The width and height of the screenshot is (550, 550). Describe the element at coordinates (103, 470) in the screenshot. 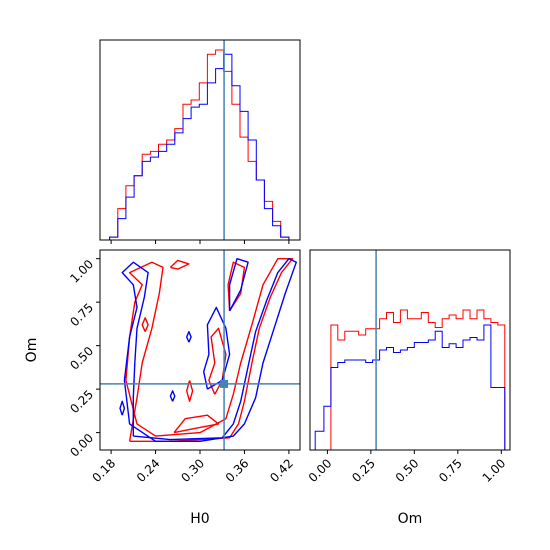

I see `h0-x-tick-label: 0.18` at that location.